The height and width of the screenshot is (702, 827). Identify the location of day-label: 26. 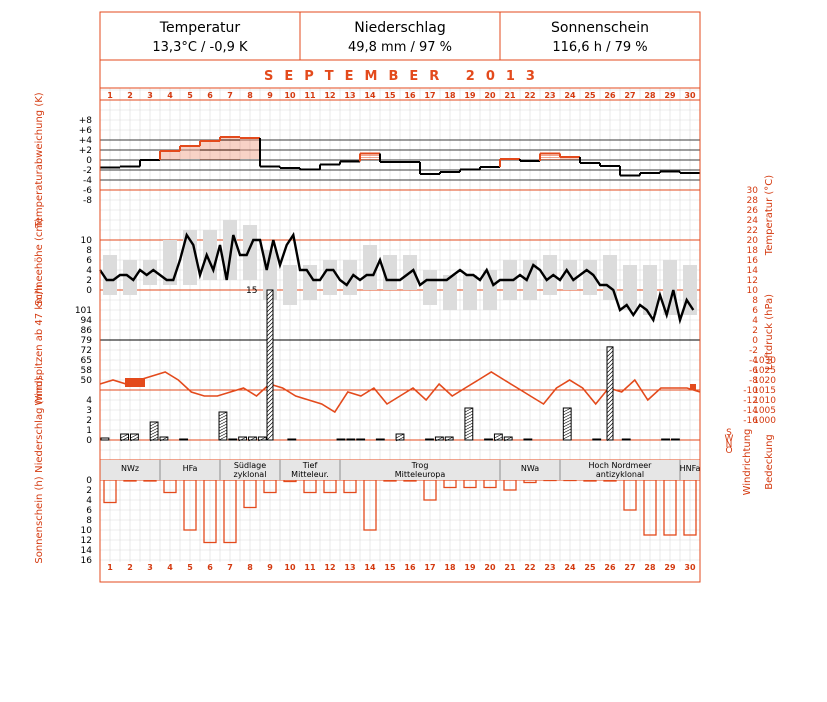
(610, 95).